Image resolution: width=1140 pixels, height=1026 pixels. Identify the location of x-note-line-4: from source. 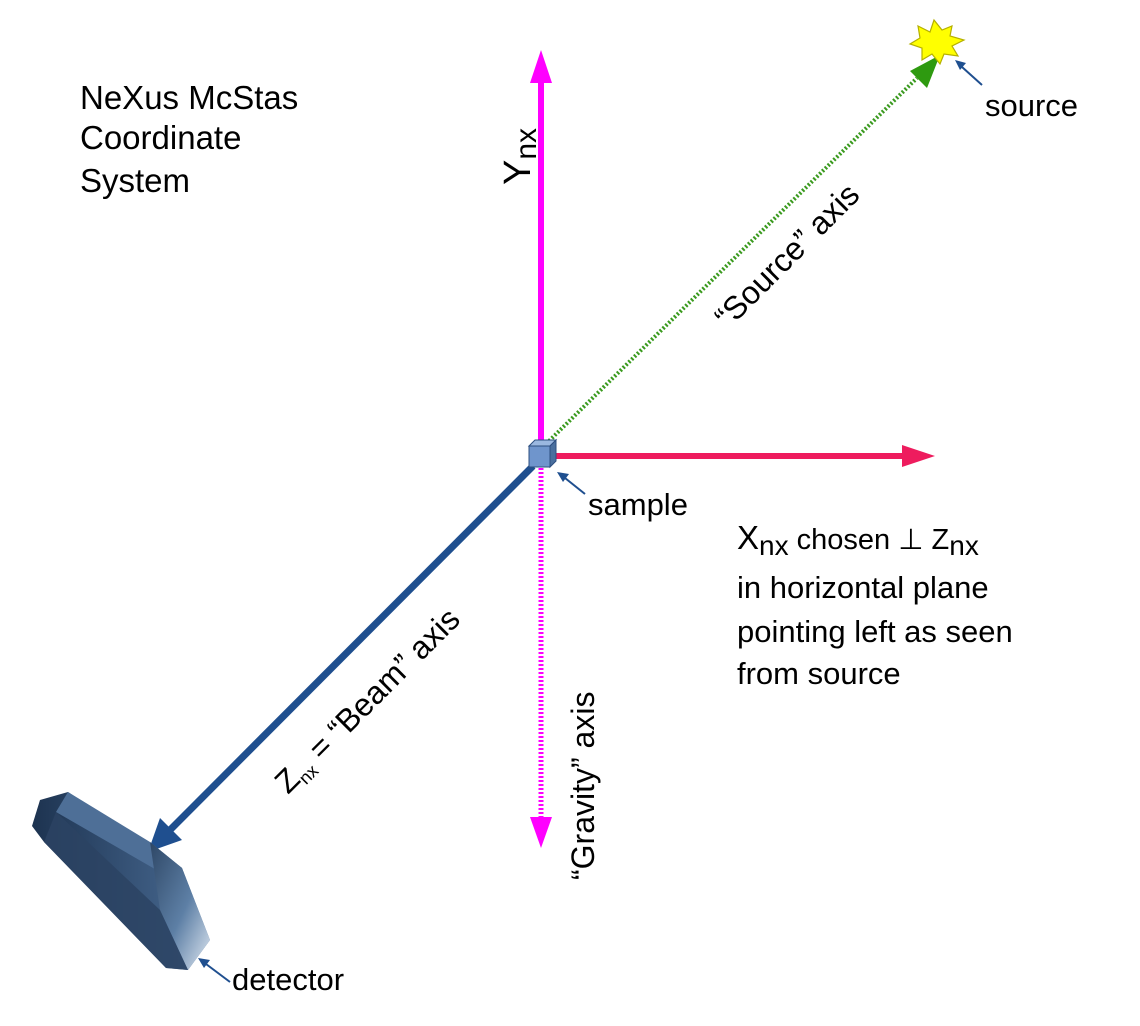
(819, 673).